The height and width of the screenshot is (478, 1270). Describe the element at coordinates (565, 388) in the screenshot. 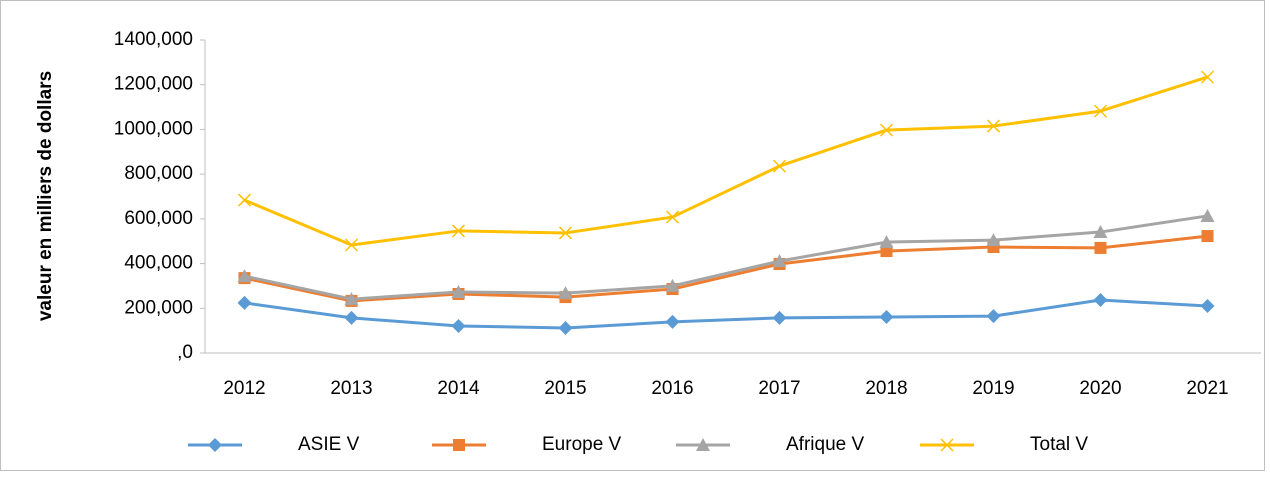

I see `x-tick-label: 2015` at that location.